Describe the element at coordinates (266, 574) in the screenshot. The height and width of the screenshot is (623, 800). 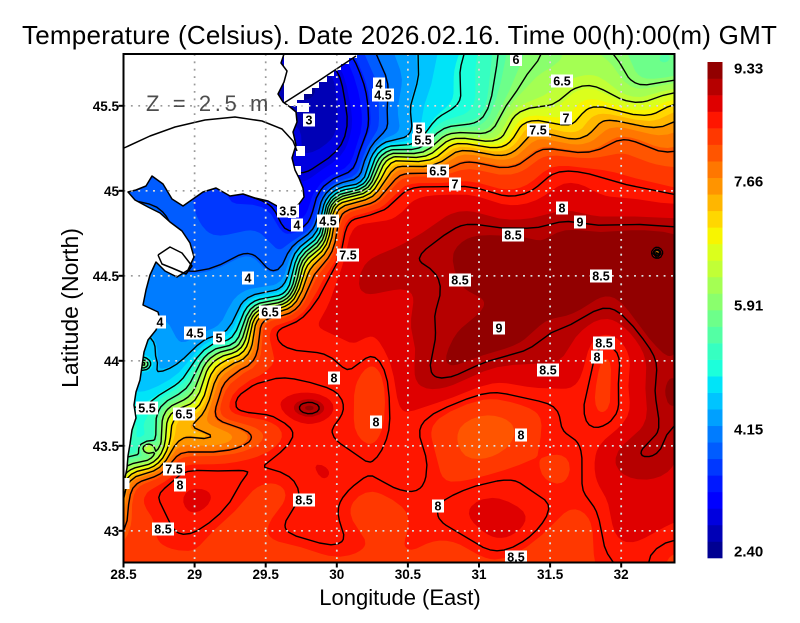
I see `svg-text: 29.5` at that location.